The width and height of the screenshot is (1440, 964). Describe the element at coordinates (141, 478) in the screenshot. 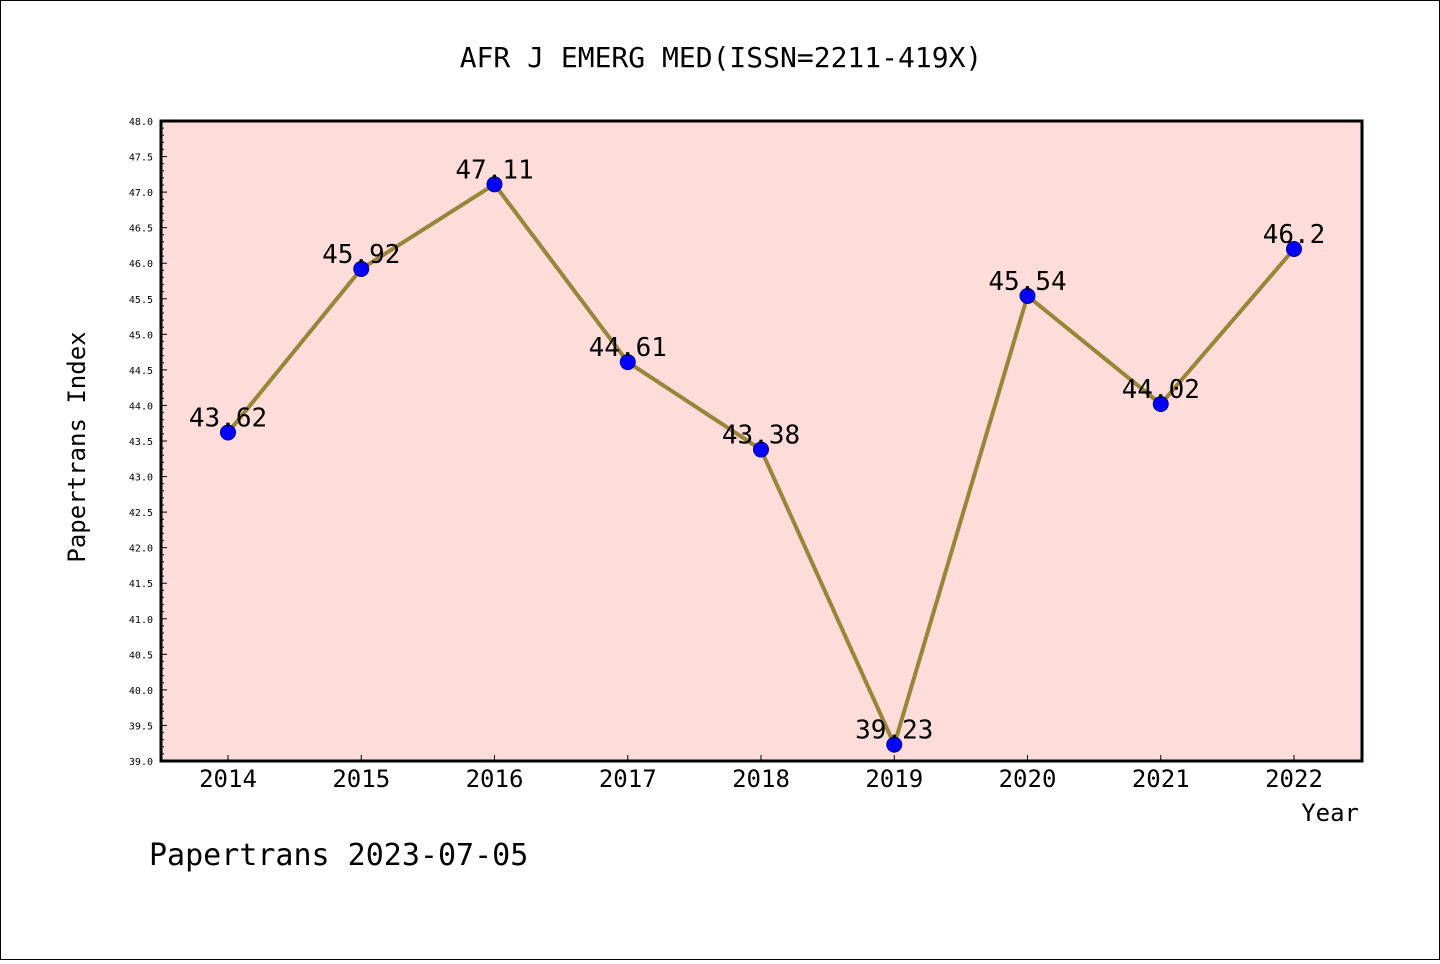

I see `y-tick-label: 43.0` at that location.